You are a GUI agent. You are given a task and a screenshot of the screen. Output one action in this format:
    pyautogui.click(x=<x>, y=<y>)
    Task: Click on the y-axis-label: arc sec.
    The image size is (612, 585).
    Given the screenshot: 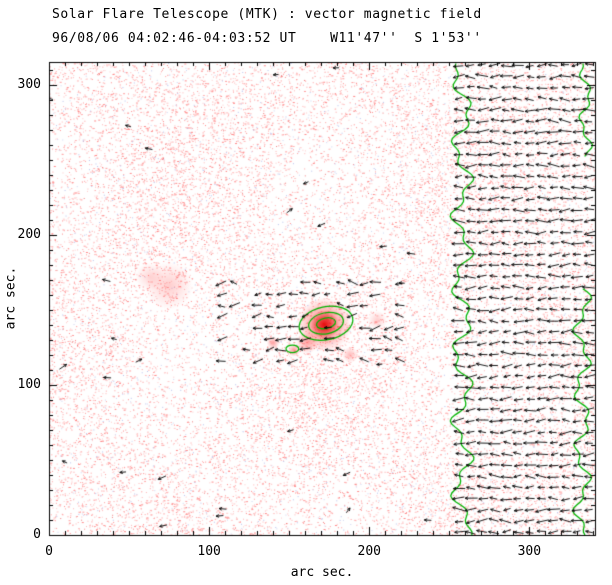 What is the action you would take?
    pyautogui.click(x=11, y=298)
    